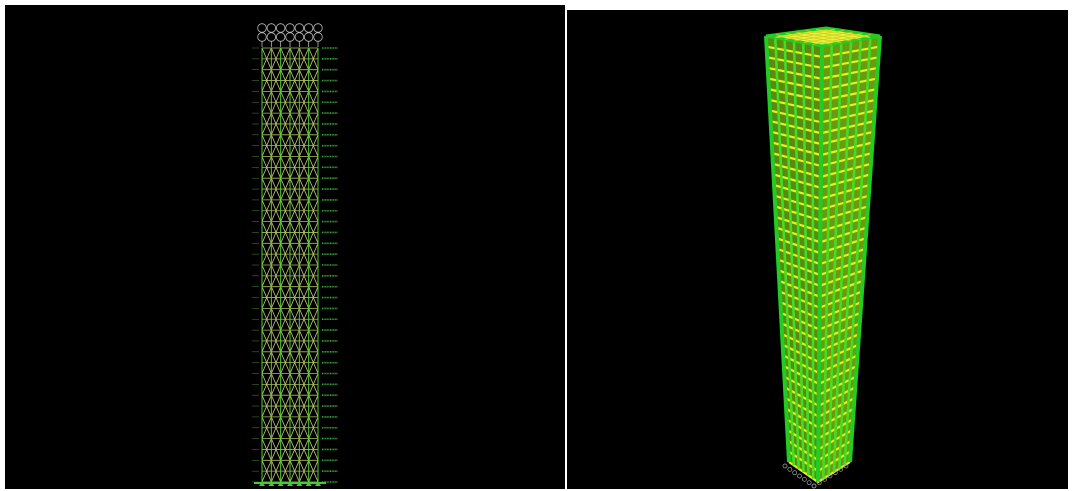 The image size is (1073, 491). Describe the element at coordinates (842, 39) in the screenshot. I see `roof-beam` at that location.